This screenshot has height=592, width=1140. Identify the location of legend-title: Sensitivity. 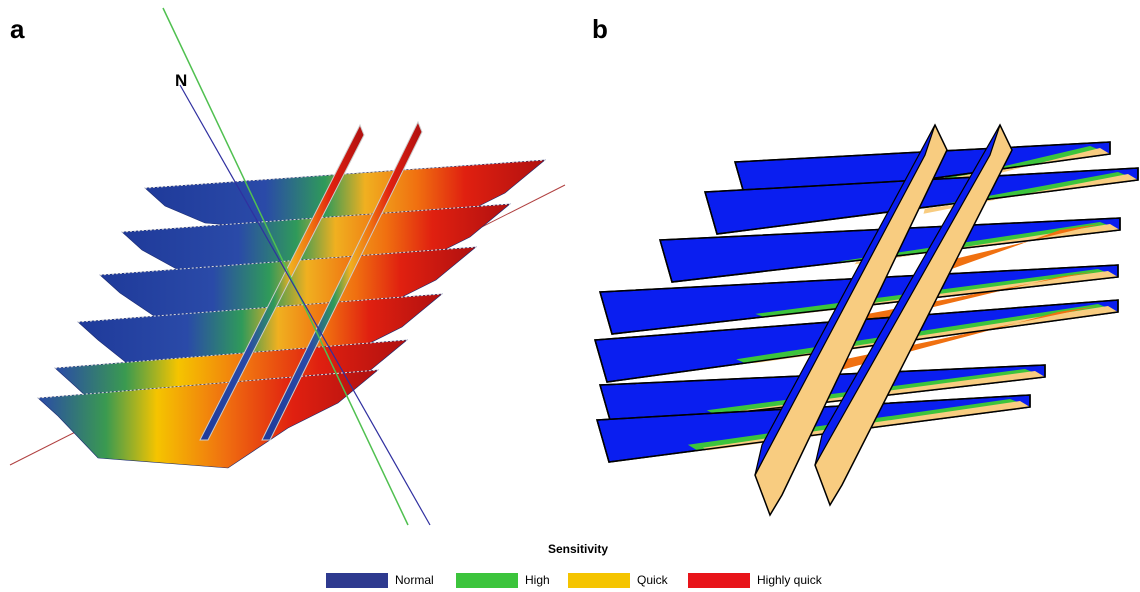
(578, 549).